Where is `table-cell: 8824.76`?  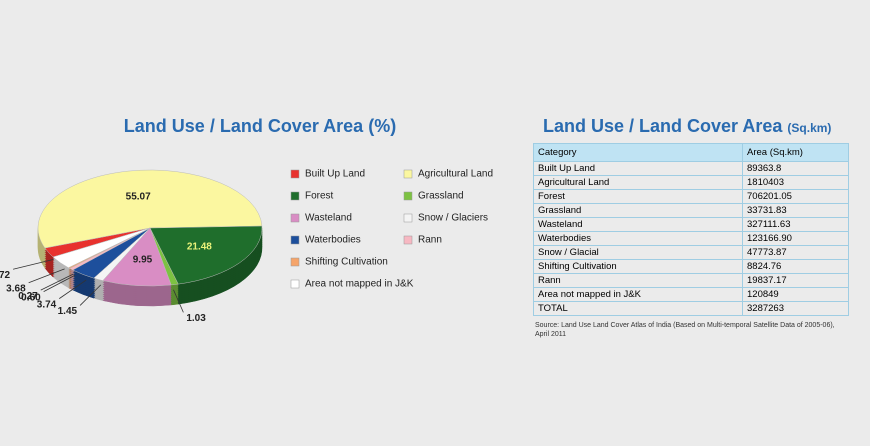 table-cell: 8824.76 is located at coordinates (795, 266).